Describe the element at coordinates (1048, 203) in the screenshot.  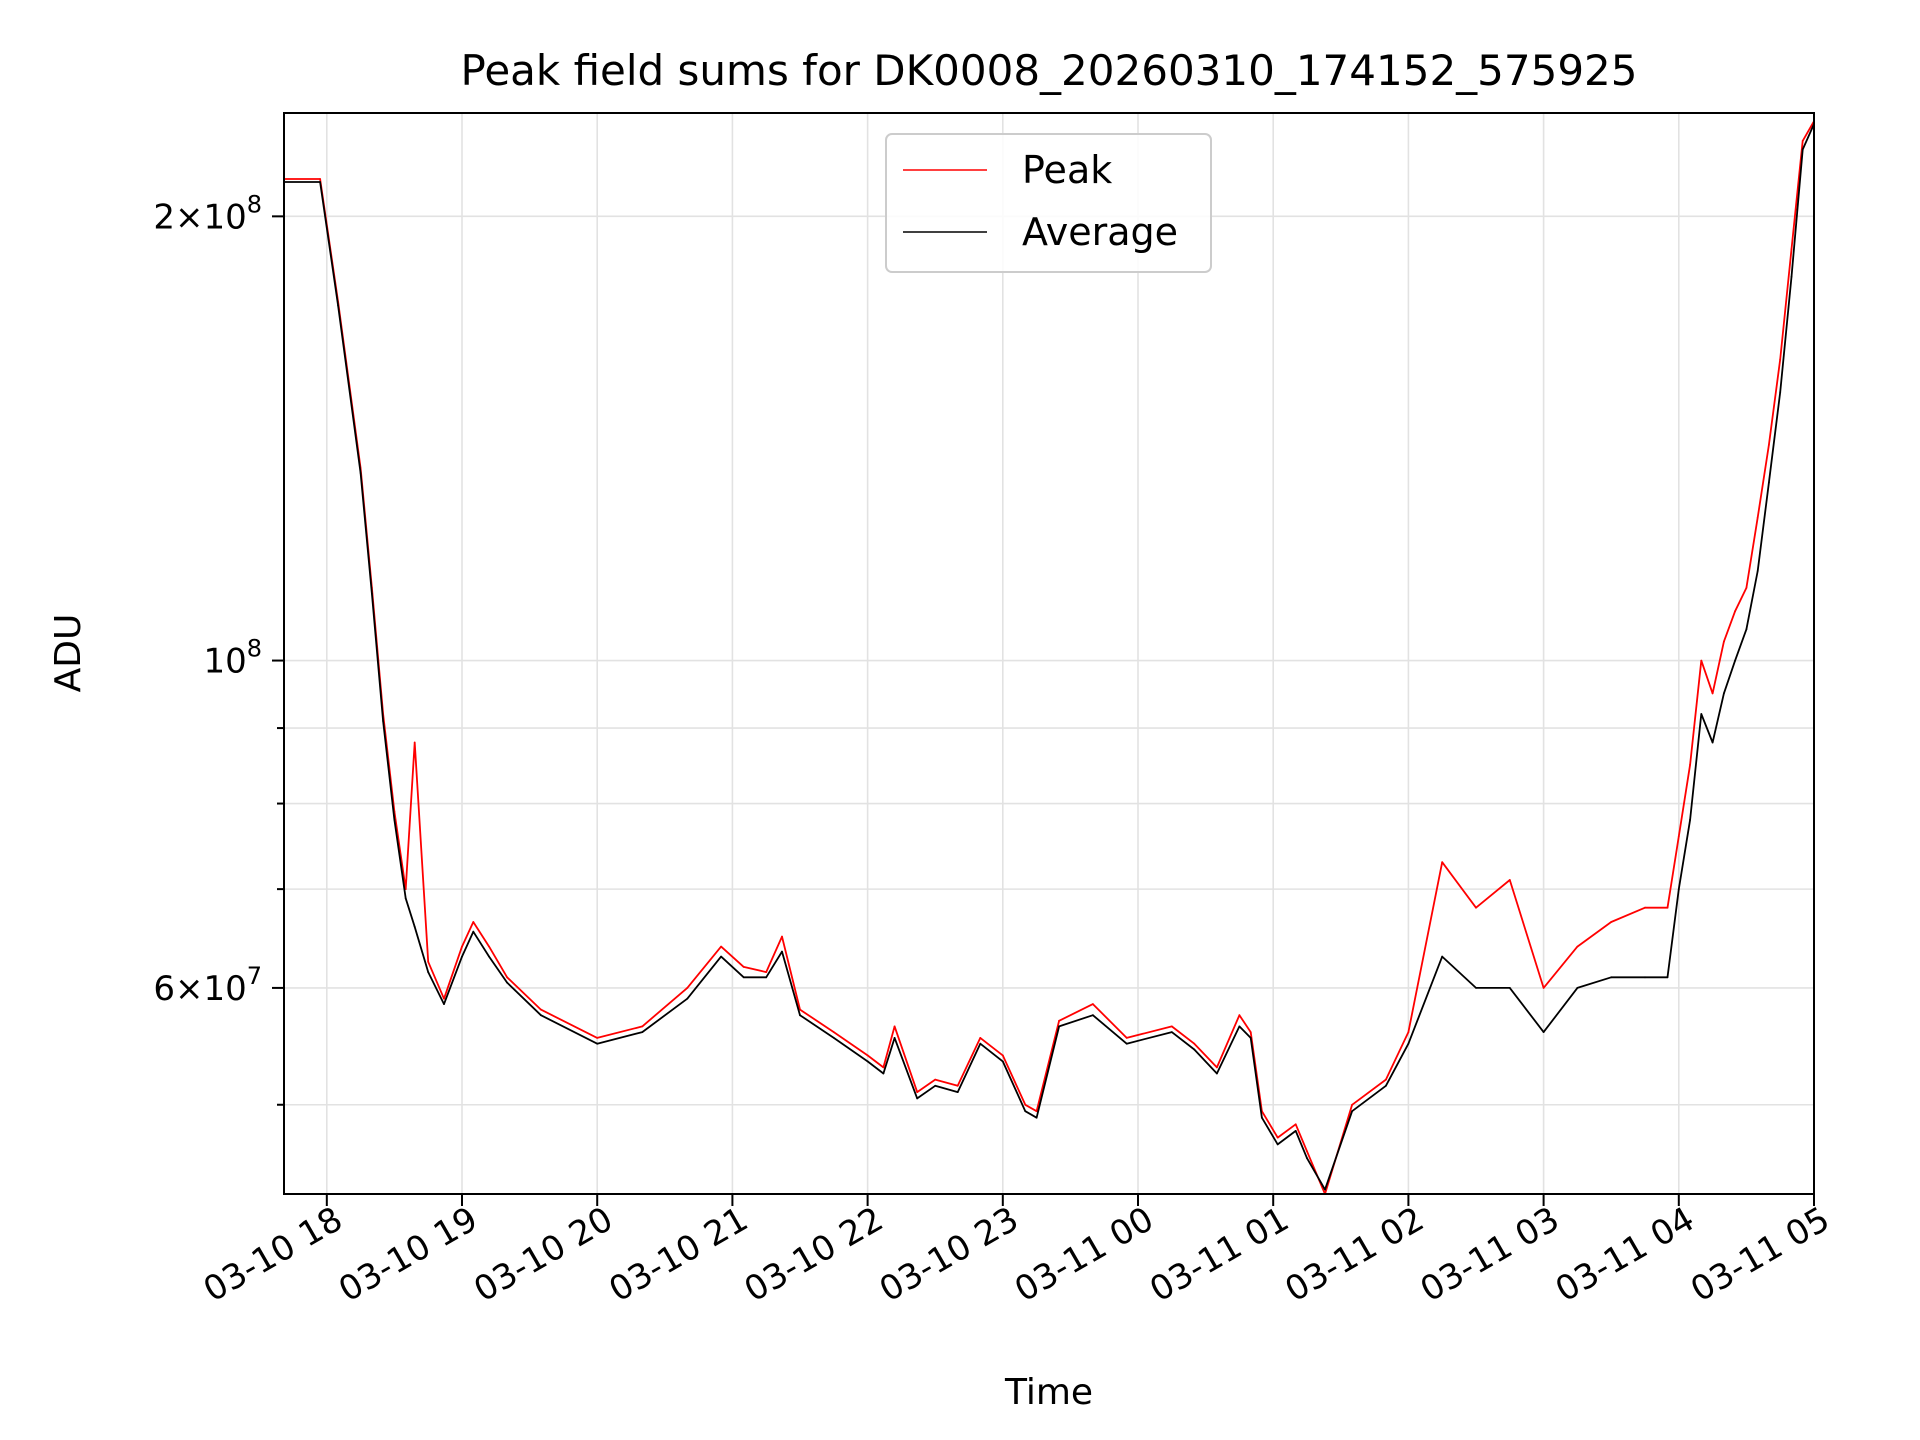
I see `legend: Peak Average` at that location.